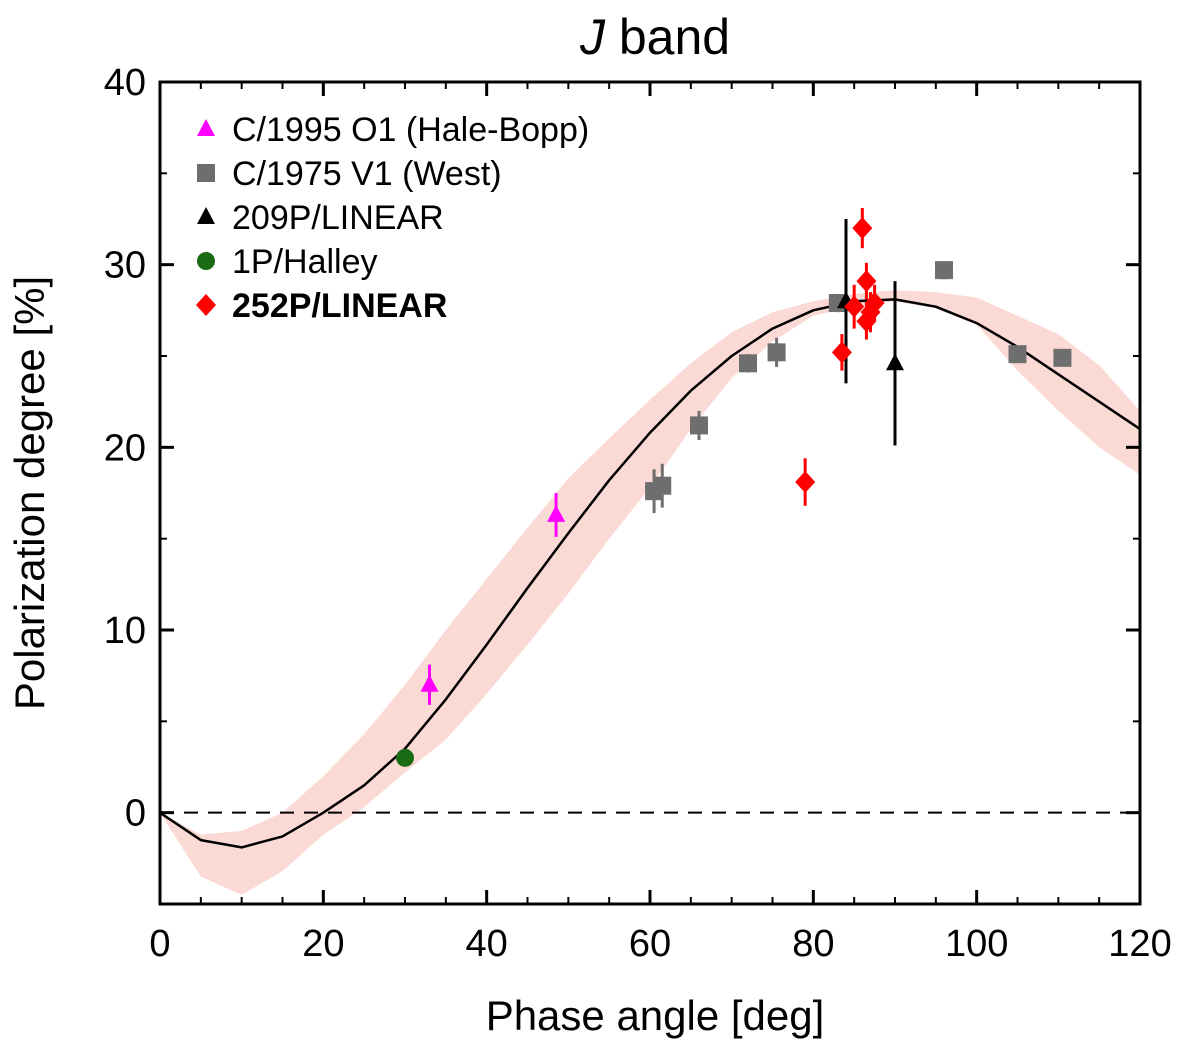  What do you see at coordinates (125, 266) in the screenshot?
I see `y-tick-label: 30` at bounding box center [125, 266].